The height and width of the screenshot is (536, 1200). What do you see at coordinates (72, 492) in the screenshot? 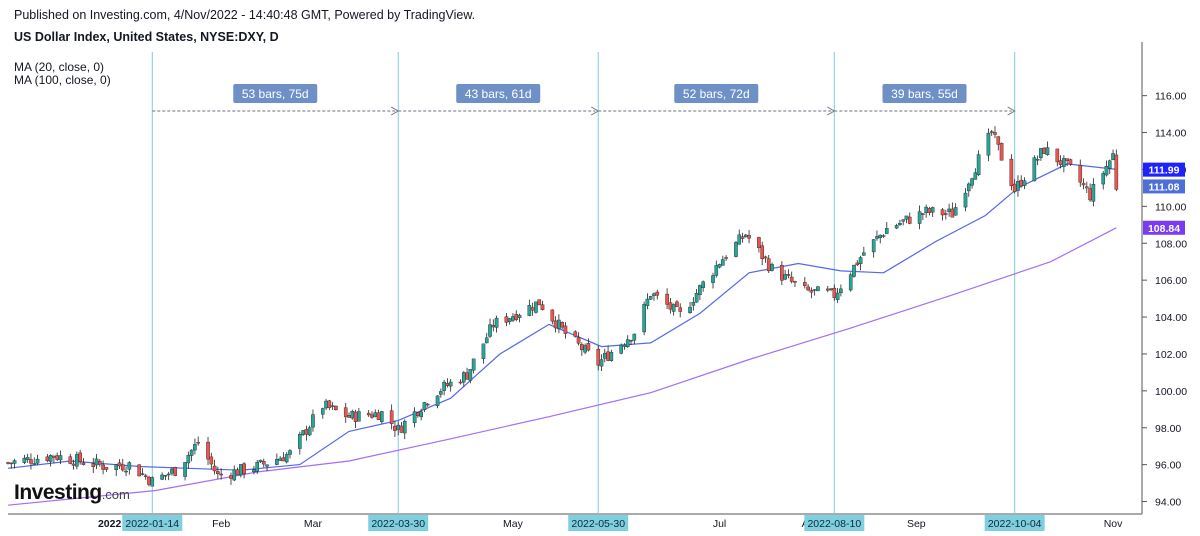
I see `investing-logo: Investing.com` at bounding box center [72, 492].